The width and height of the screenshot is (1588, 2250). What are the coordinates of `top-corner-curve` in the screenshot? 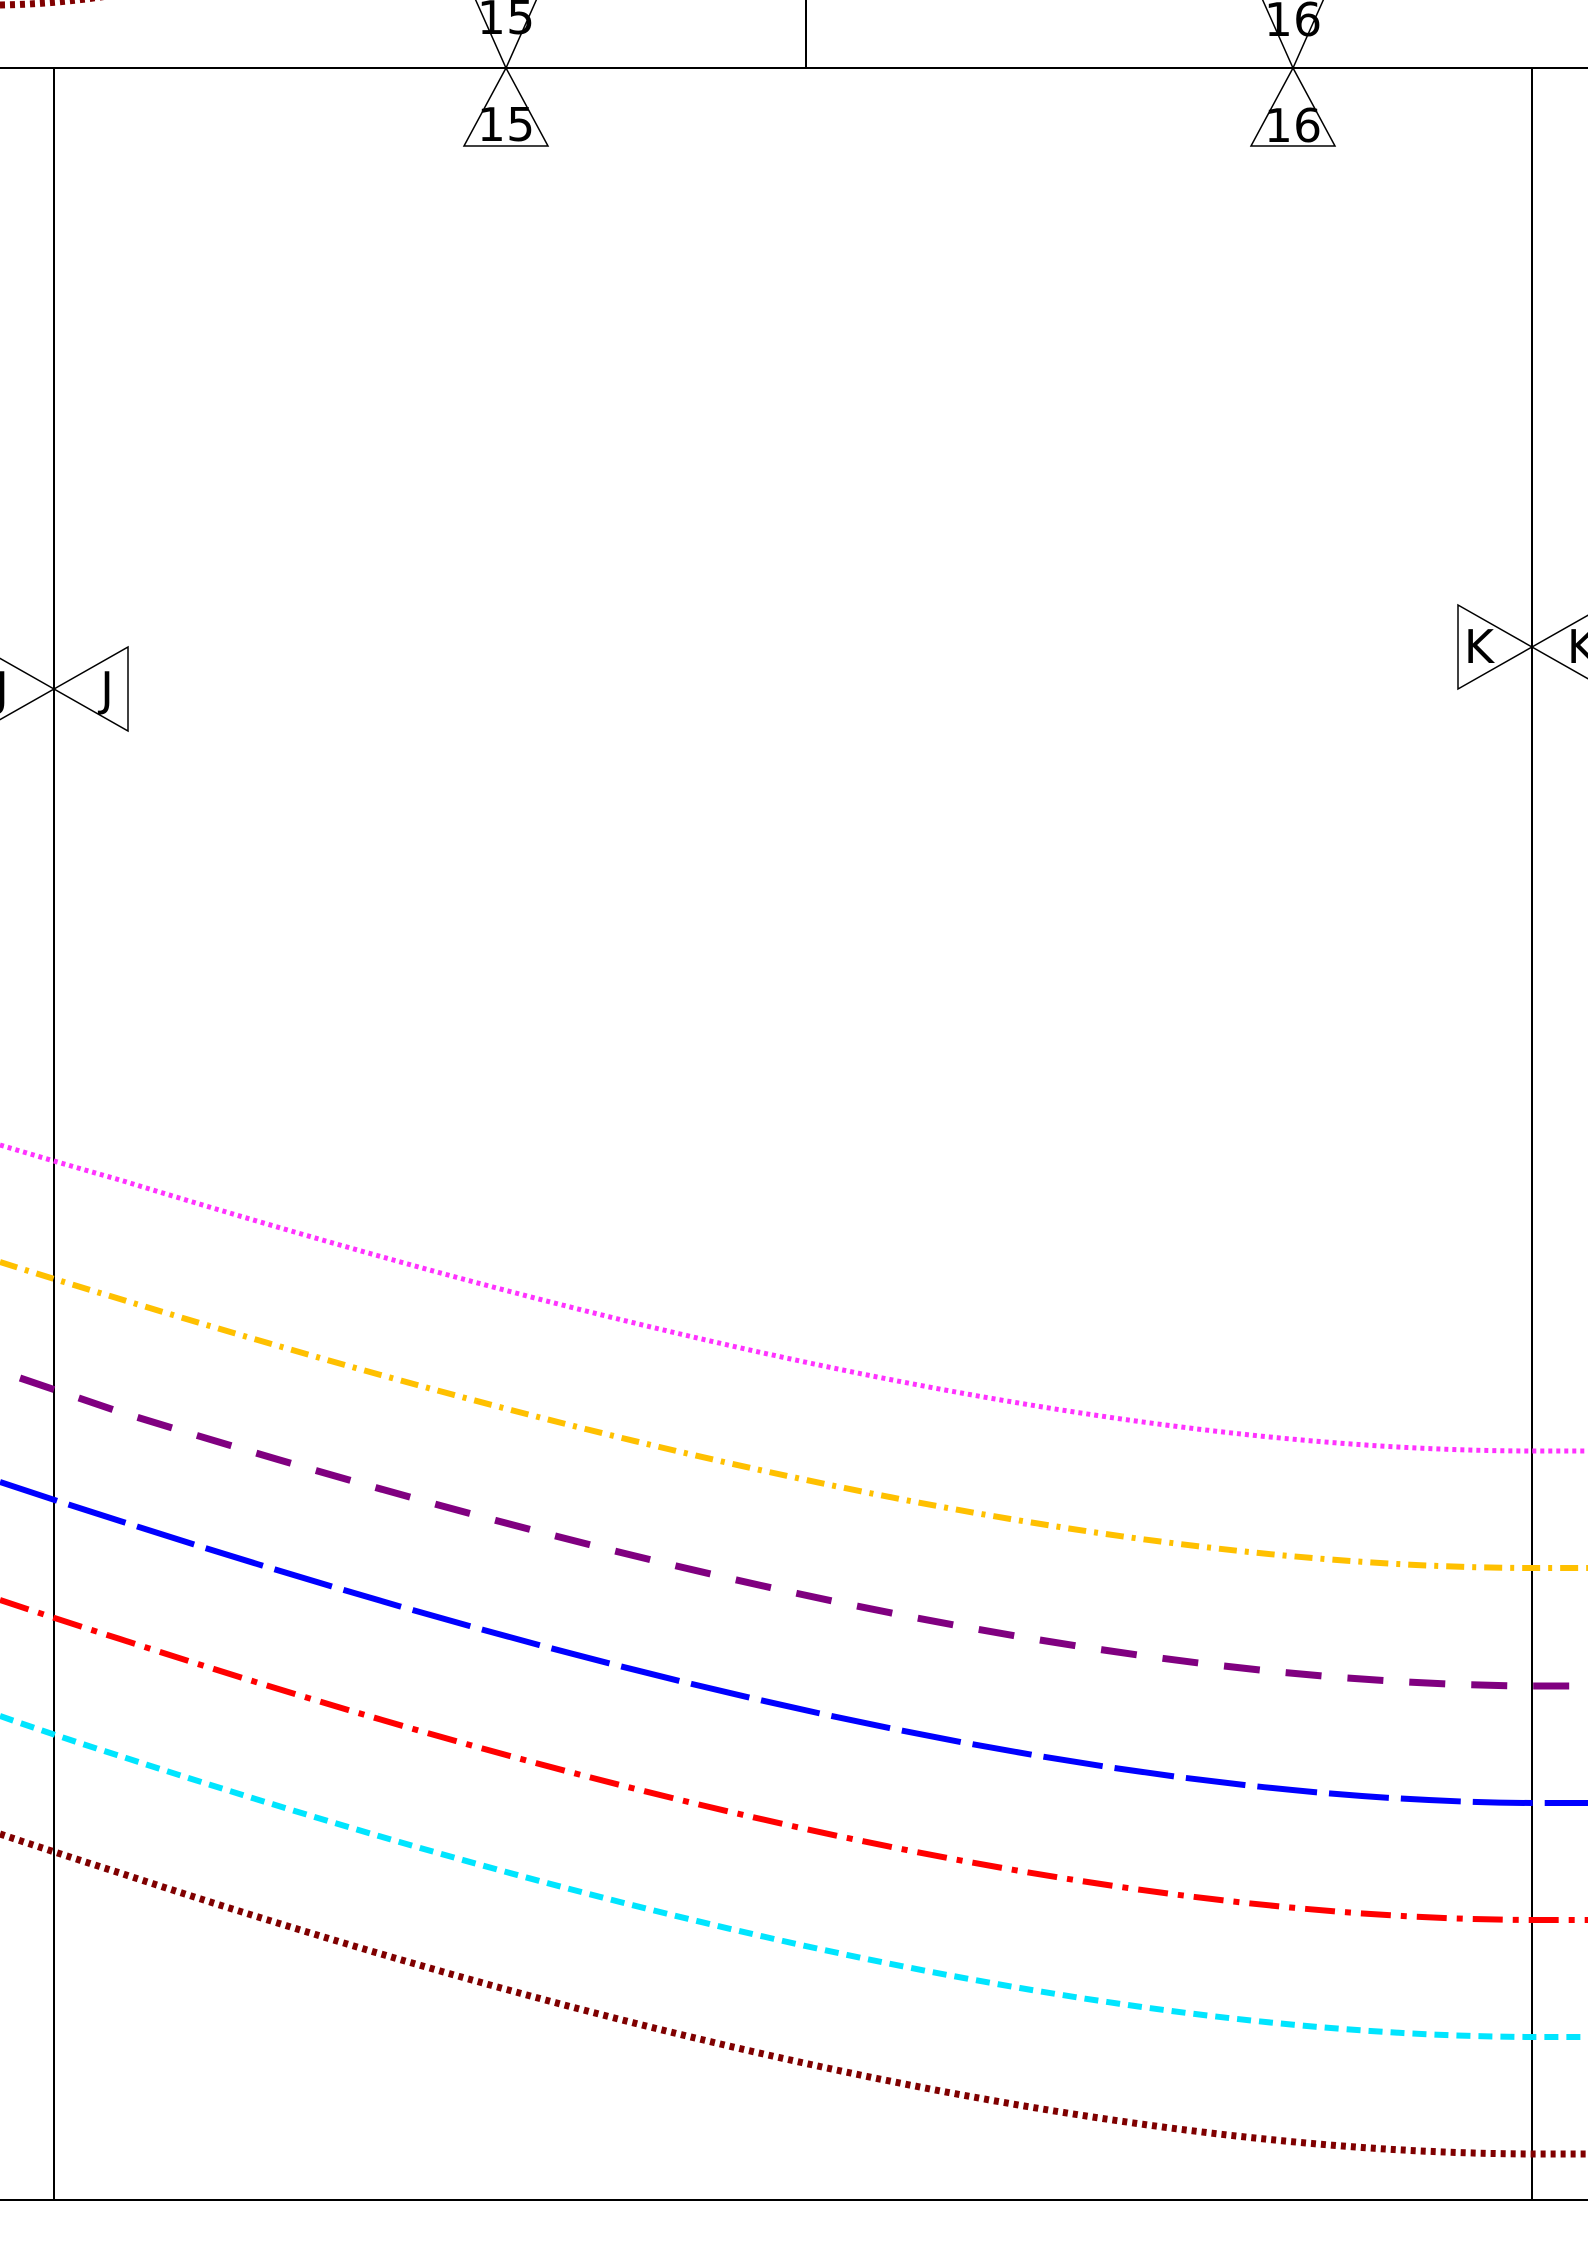 It's located at (52, 4).